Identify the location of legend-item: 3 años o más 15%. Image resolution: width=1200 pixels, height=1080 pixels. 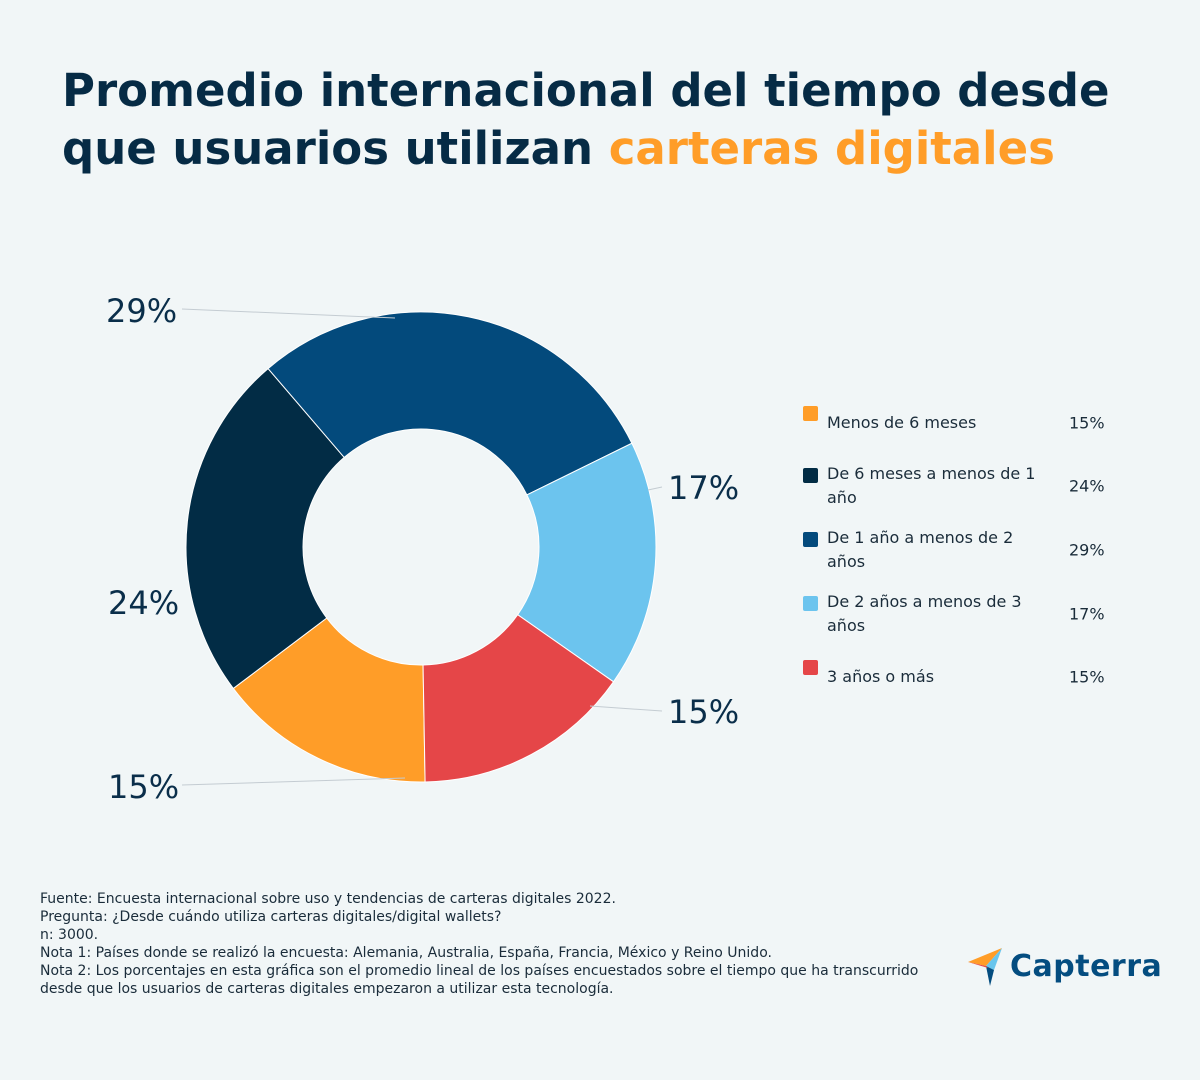
(958, 677).